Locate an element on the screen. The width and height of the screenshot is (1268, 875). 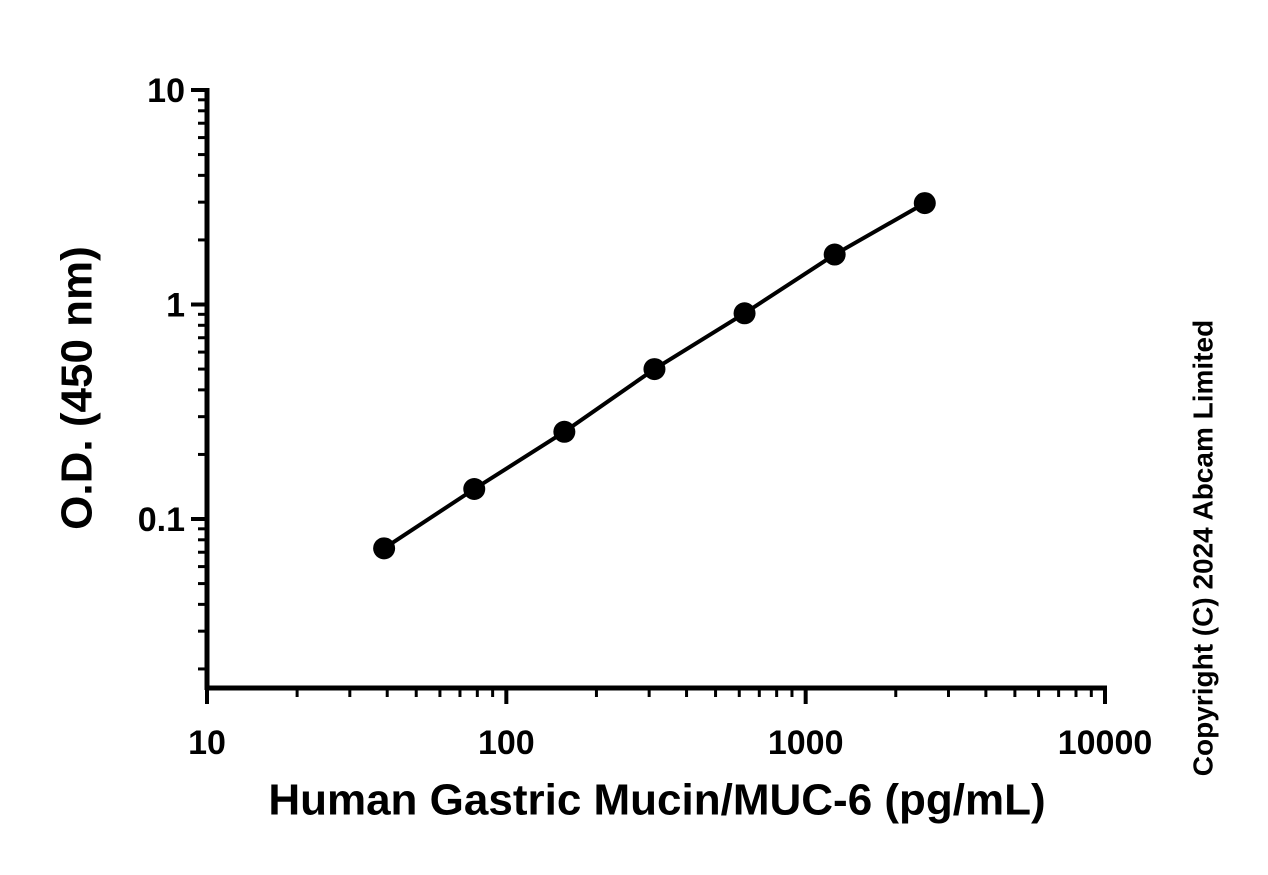
y-axis-label: O.D. (450 nm) is located at coordinates (77, 388).